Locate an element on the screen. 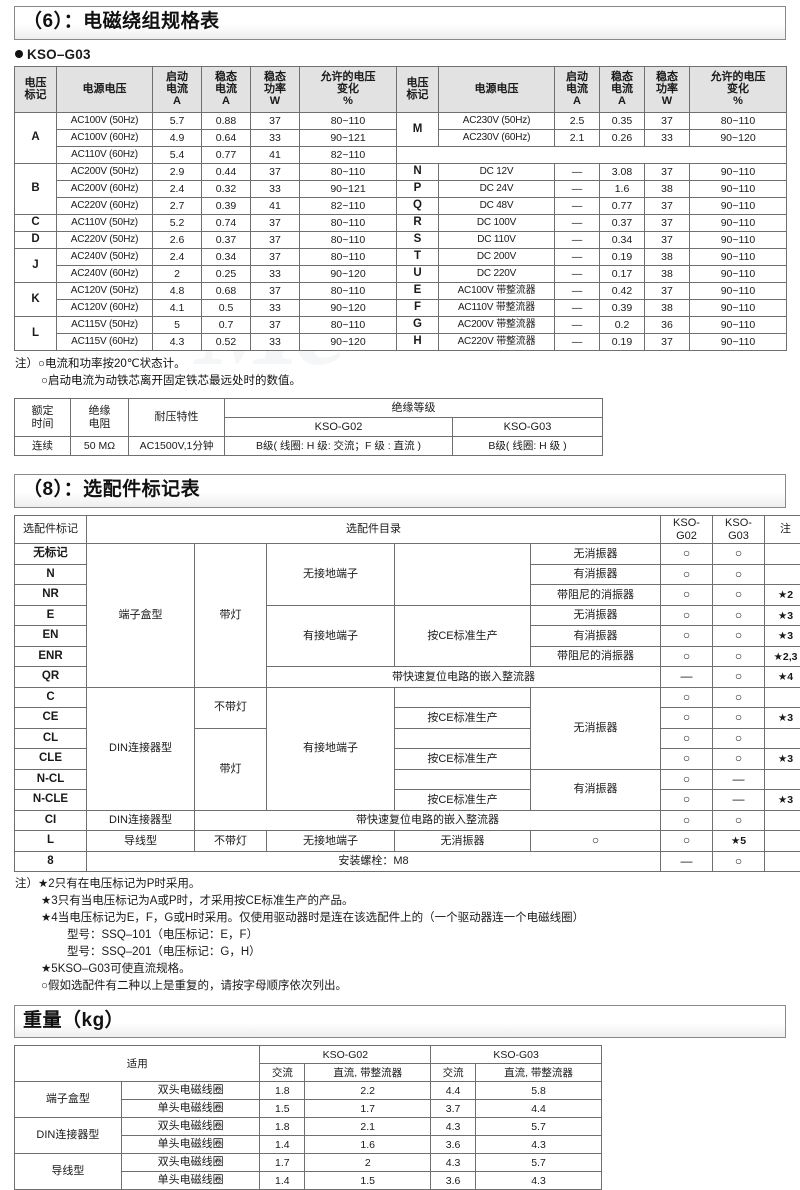 Image resolution: width=800 pixels, height=1190 pixels. coil-voltage-range-right: 90~120 is located at coordinates (738, 137).